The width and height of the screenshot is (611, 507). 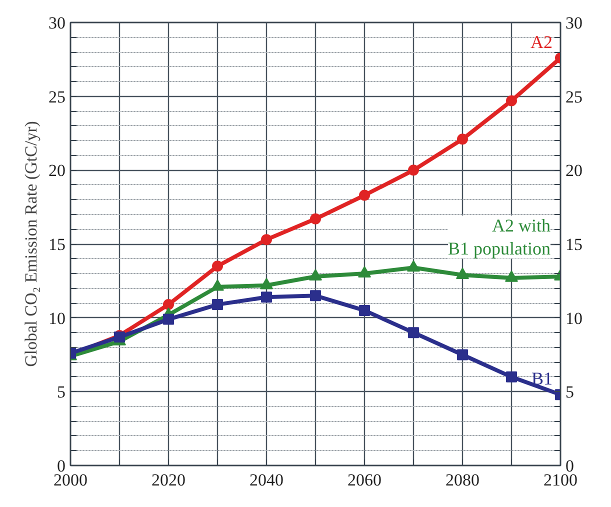 What do you see at coordinates (463, 480) in the screenshot?
I see `x-tick-label: 2080` at bounding box center [463, 480].